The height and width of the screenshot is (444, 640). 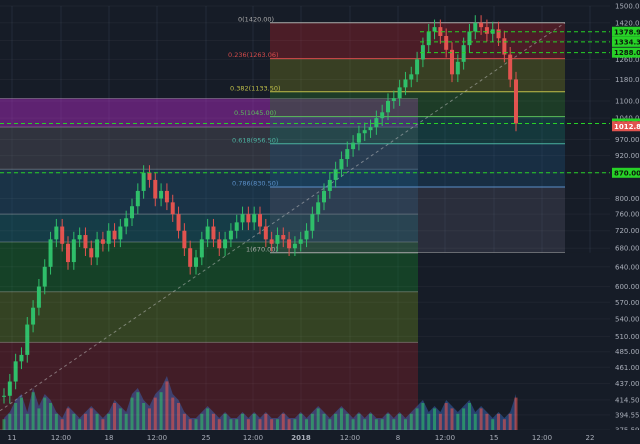 I want to click on y-tick-label: 394.55, so click(x=627, y=415).